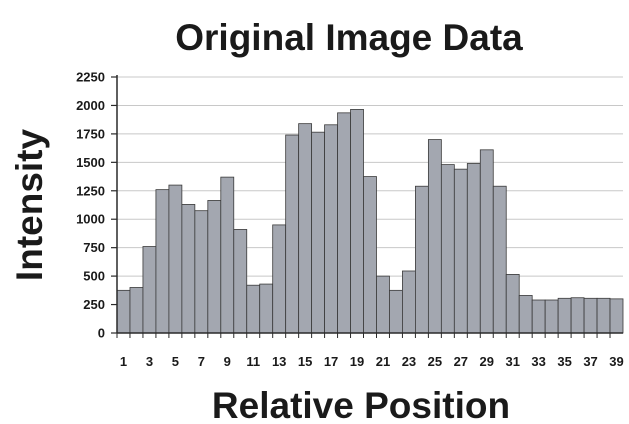 The width and height of the screenshot is (629, 424). I want to click on y-tick-label: 2250, so click(90, 77).